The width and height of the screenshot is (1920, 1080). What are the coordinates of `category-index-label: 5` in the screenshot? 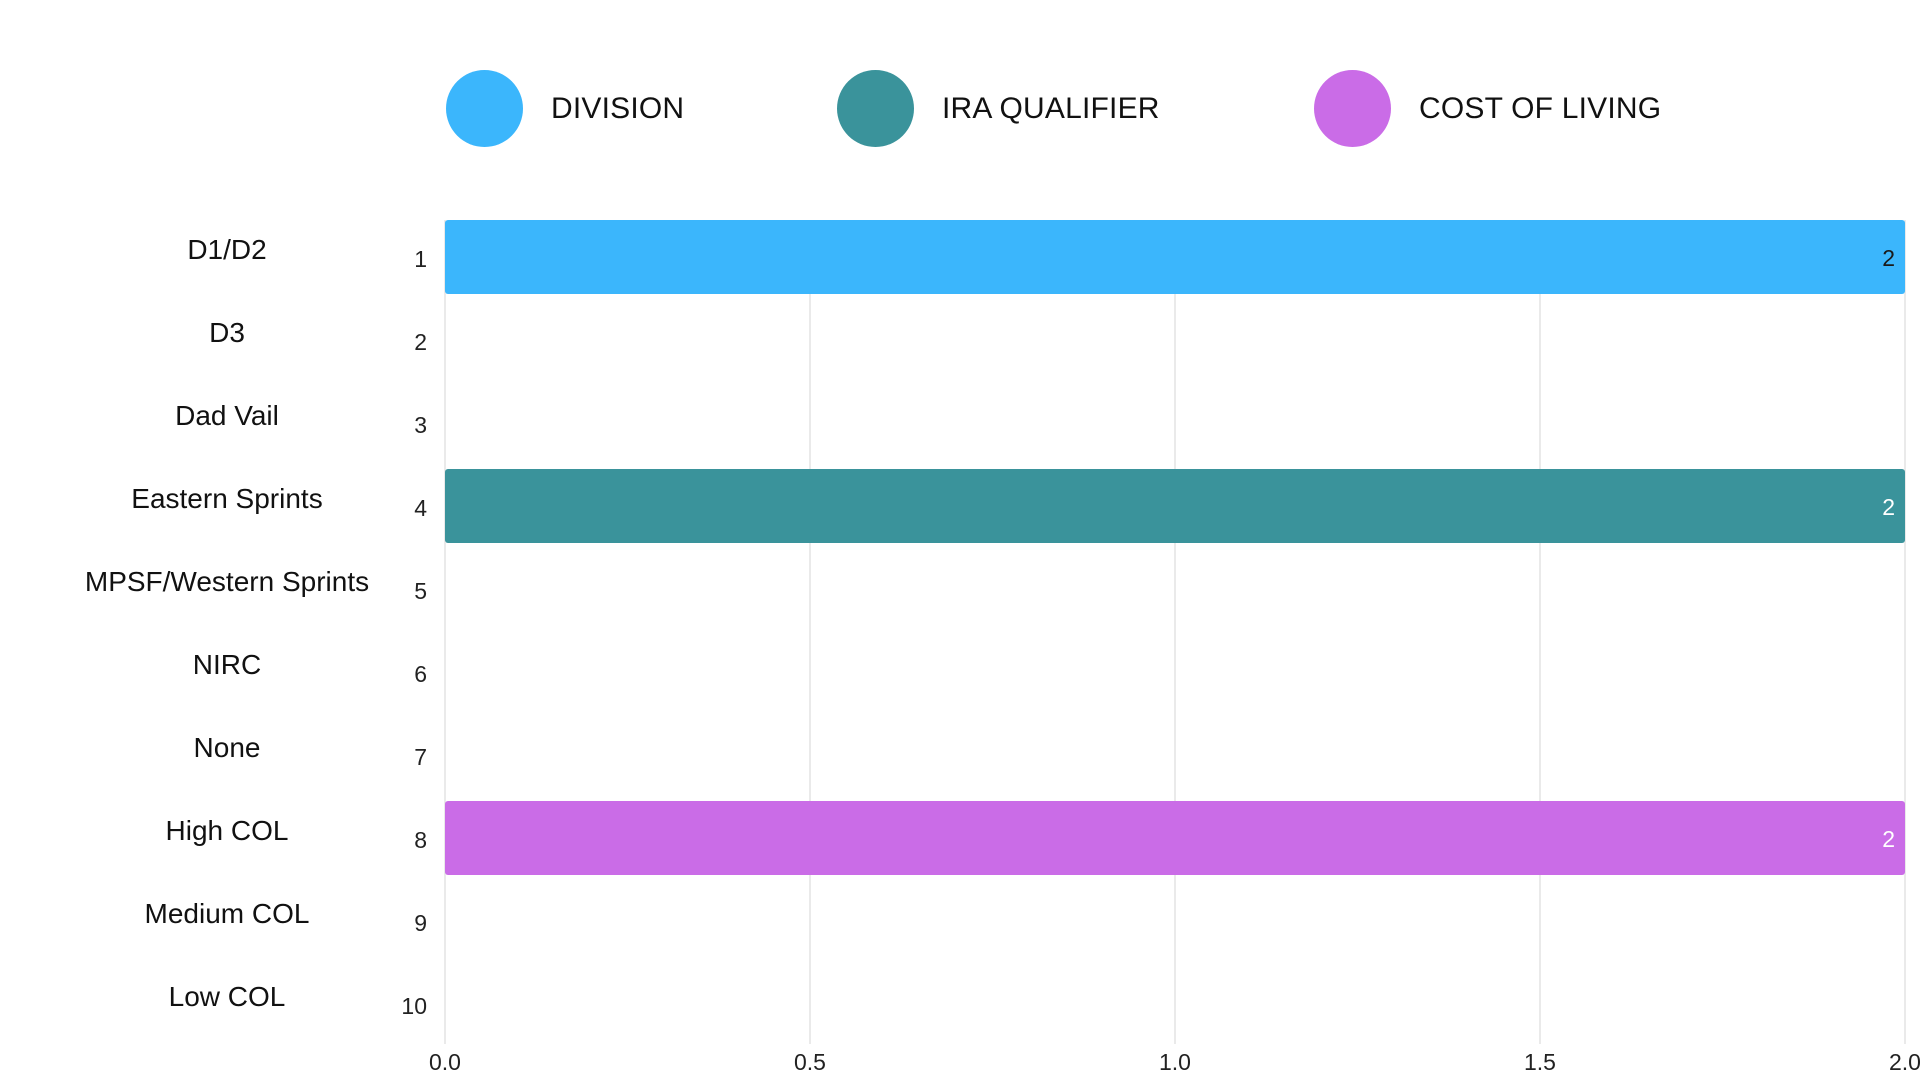 It's located at (420, 591).